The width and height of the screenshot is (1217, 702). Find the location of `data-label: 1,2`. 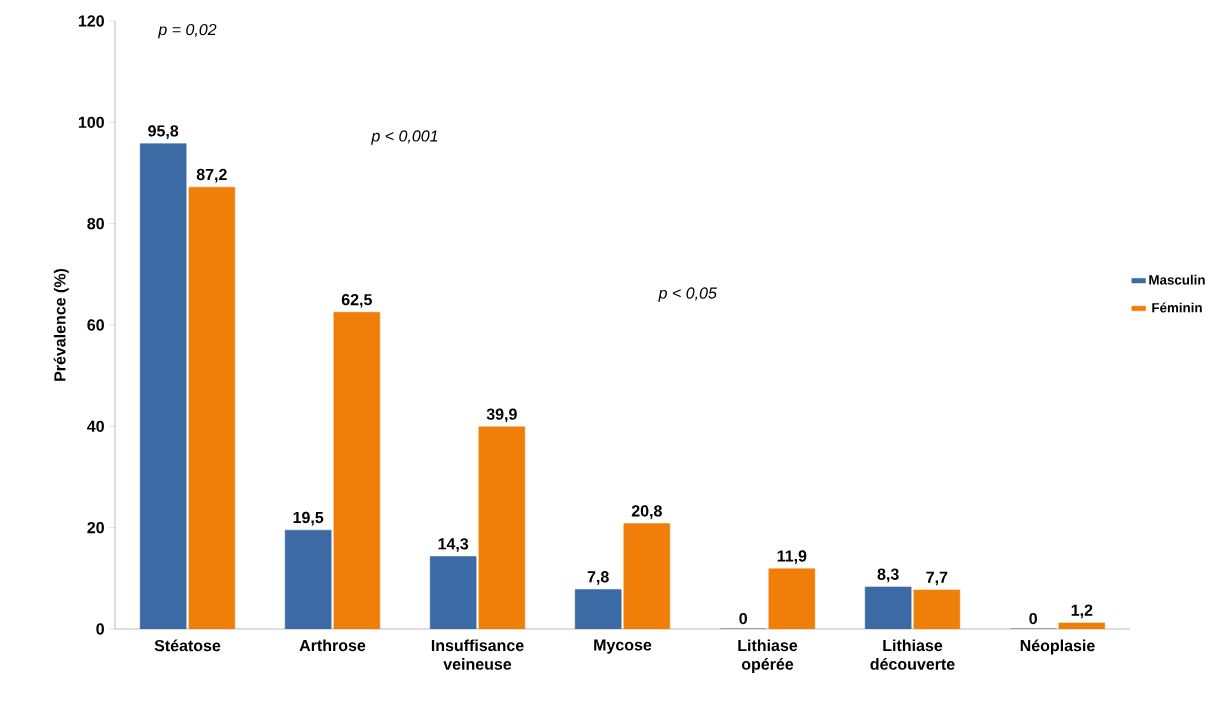

data-label: 1,2 is located at coordinates (1082, 611).